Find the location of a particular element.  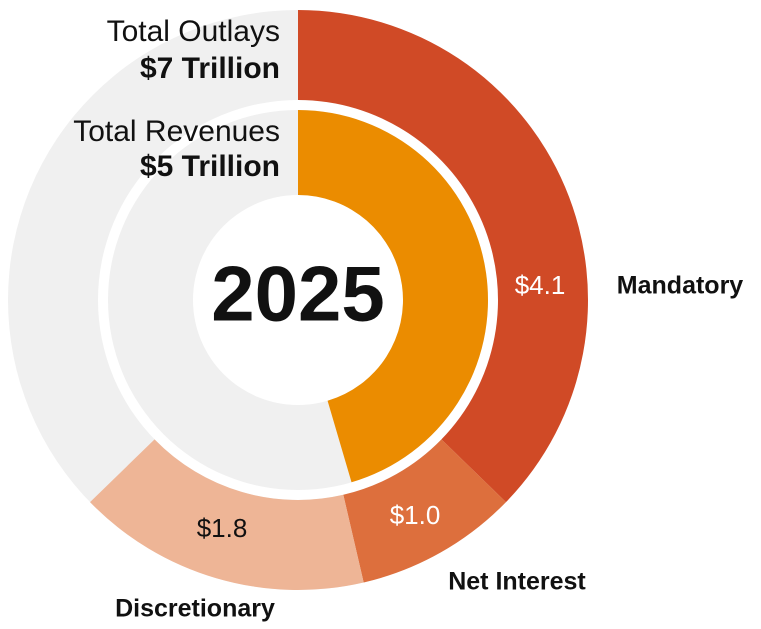

revenue-arc is located at coordinates (393, 296).